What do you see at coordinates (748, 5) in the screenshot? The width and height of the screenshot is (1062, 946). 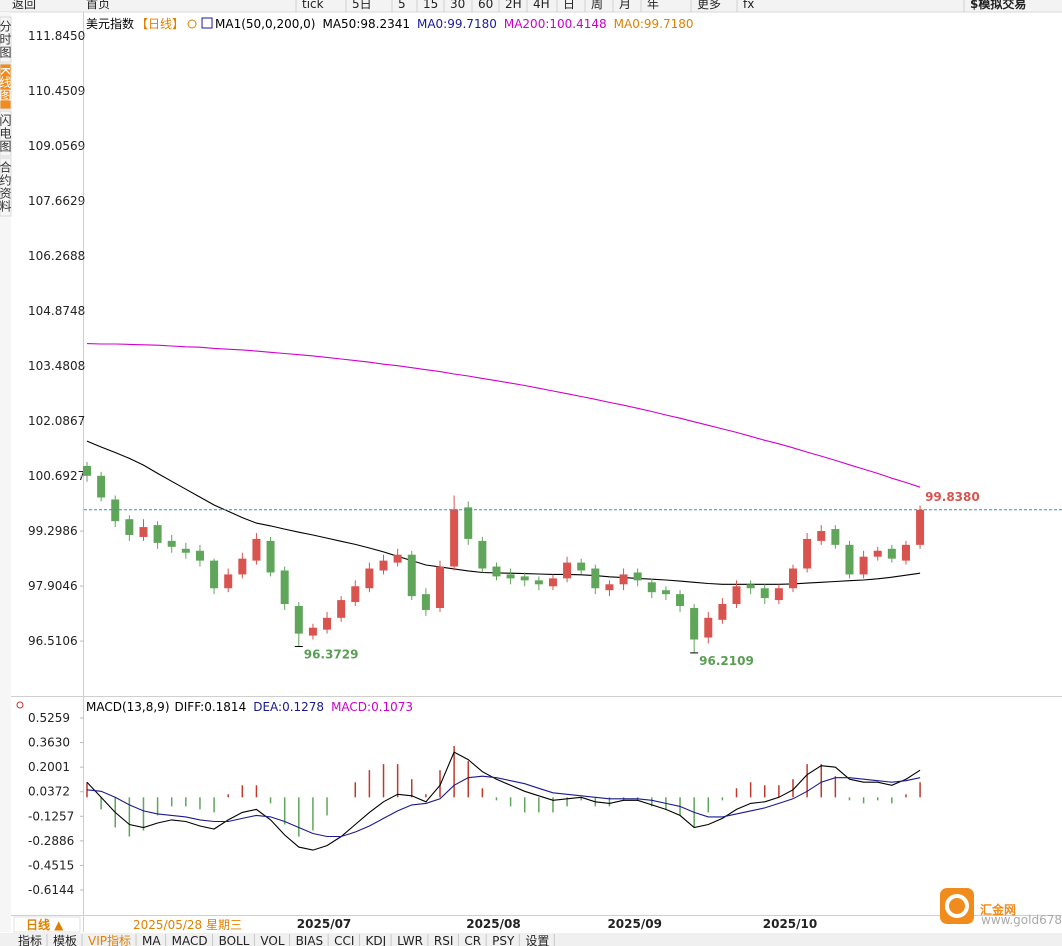 I see `toolbar-button: fx` at bounding box center [748, 5].